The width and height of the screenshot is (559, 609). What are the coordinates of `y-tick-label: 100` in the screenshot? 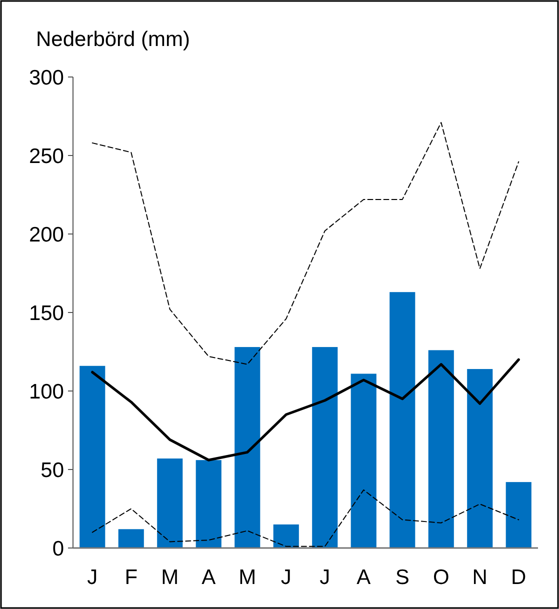 It's located at (46, 392).